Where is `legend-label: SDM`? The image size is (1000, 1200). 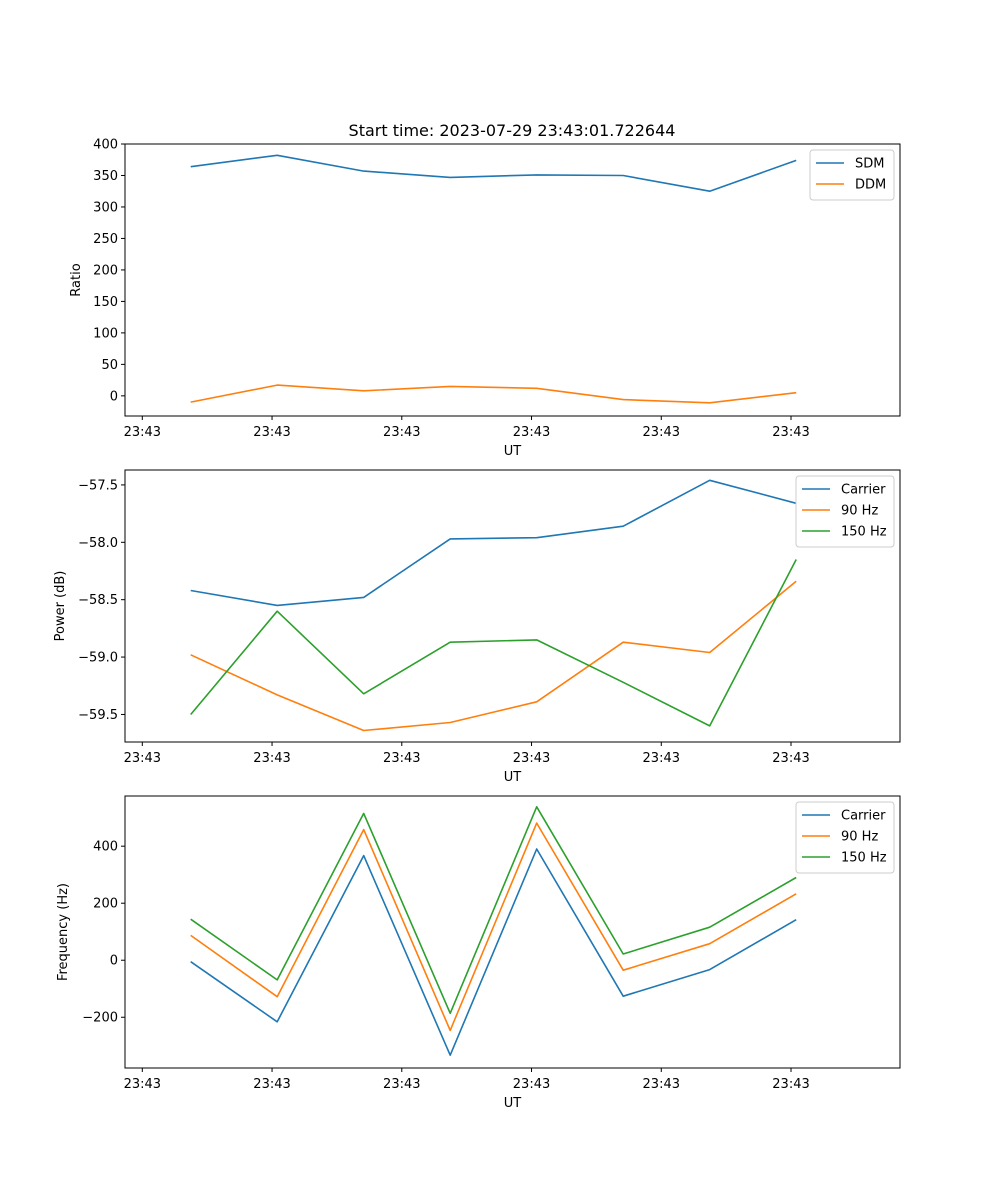
legend-label: SDM is located at coordinates (869, 164).